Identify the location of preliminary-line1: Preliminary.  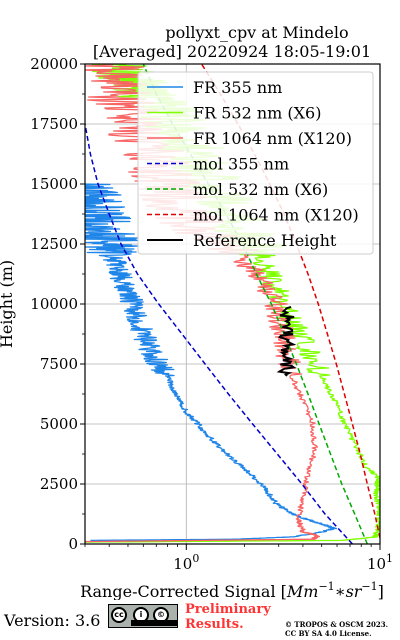
(228, 609).